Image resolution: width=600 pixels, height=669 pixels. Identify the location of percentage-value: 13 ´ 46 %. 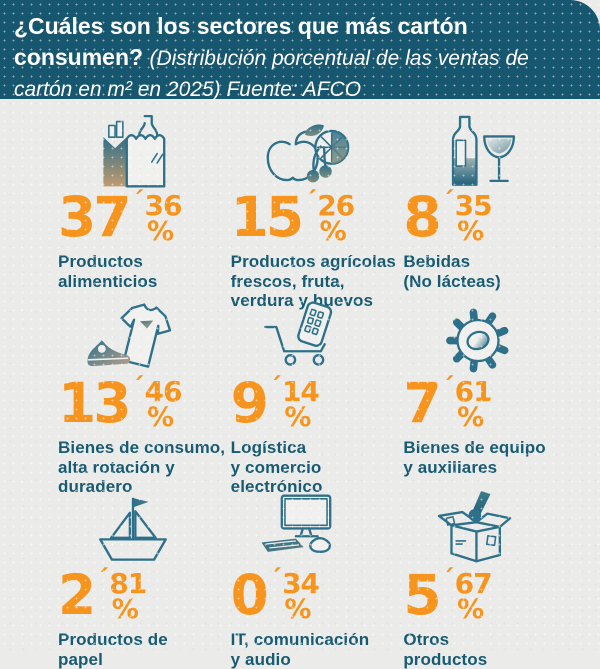
(120, 403).